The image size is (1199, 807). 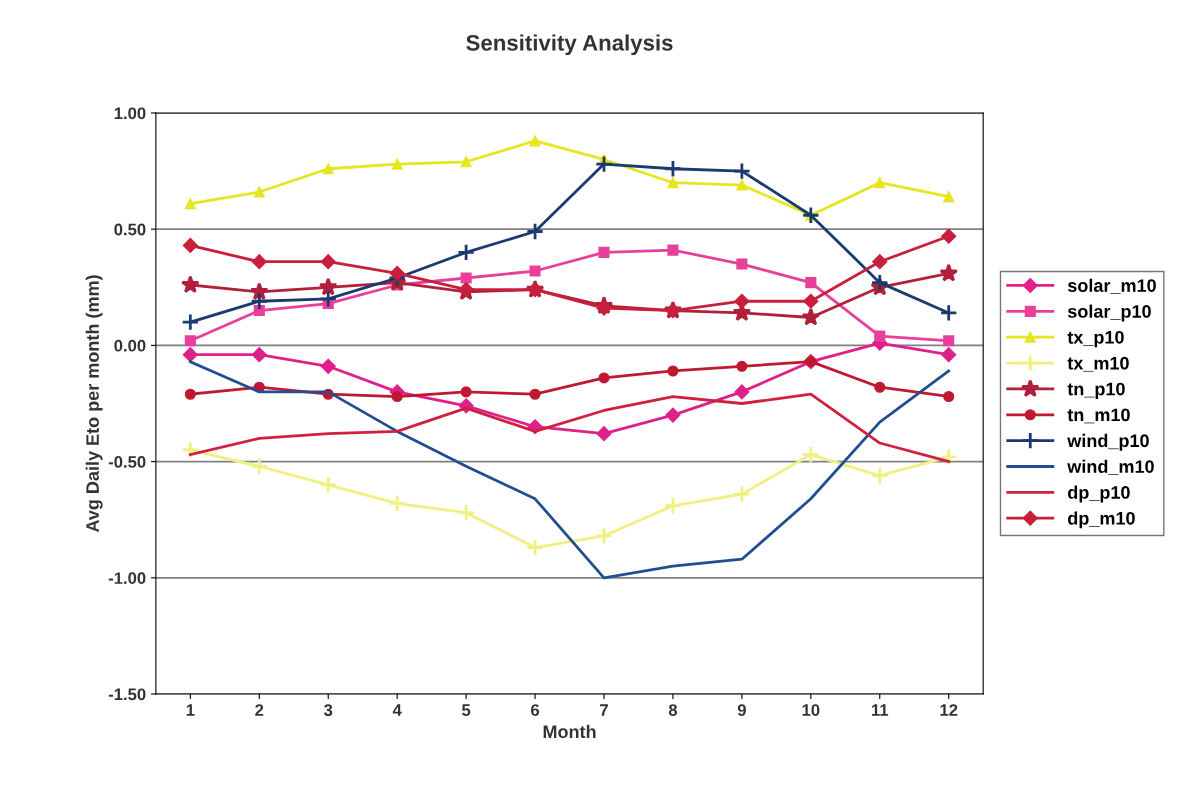 What do you see at coordinates (127, 578) in the screenshot?
I see `y-tick-label: -1.00` at bounding box center [127, 578].